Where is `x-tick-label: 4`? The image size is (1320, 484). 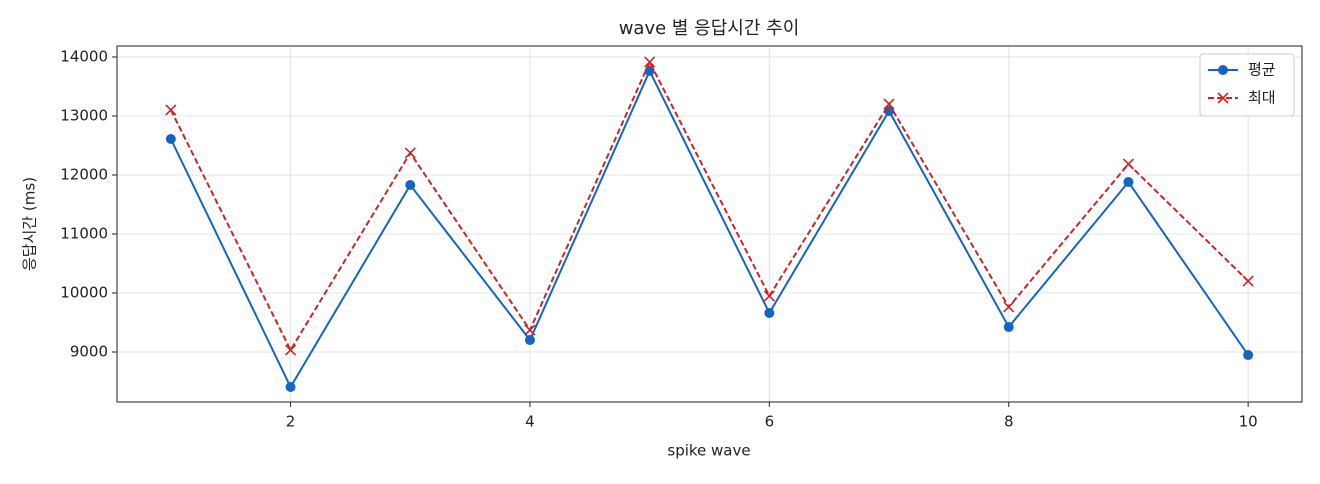
x-tick-label: 4 is located at coordinates (530, 422).